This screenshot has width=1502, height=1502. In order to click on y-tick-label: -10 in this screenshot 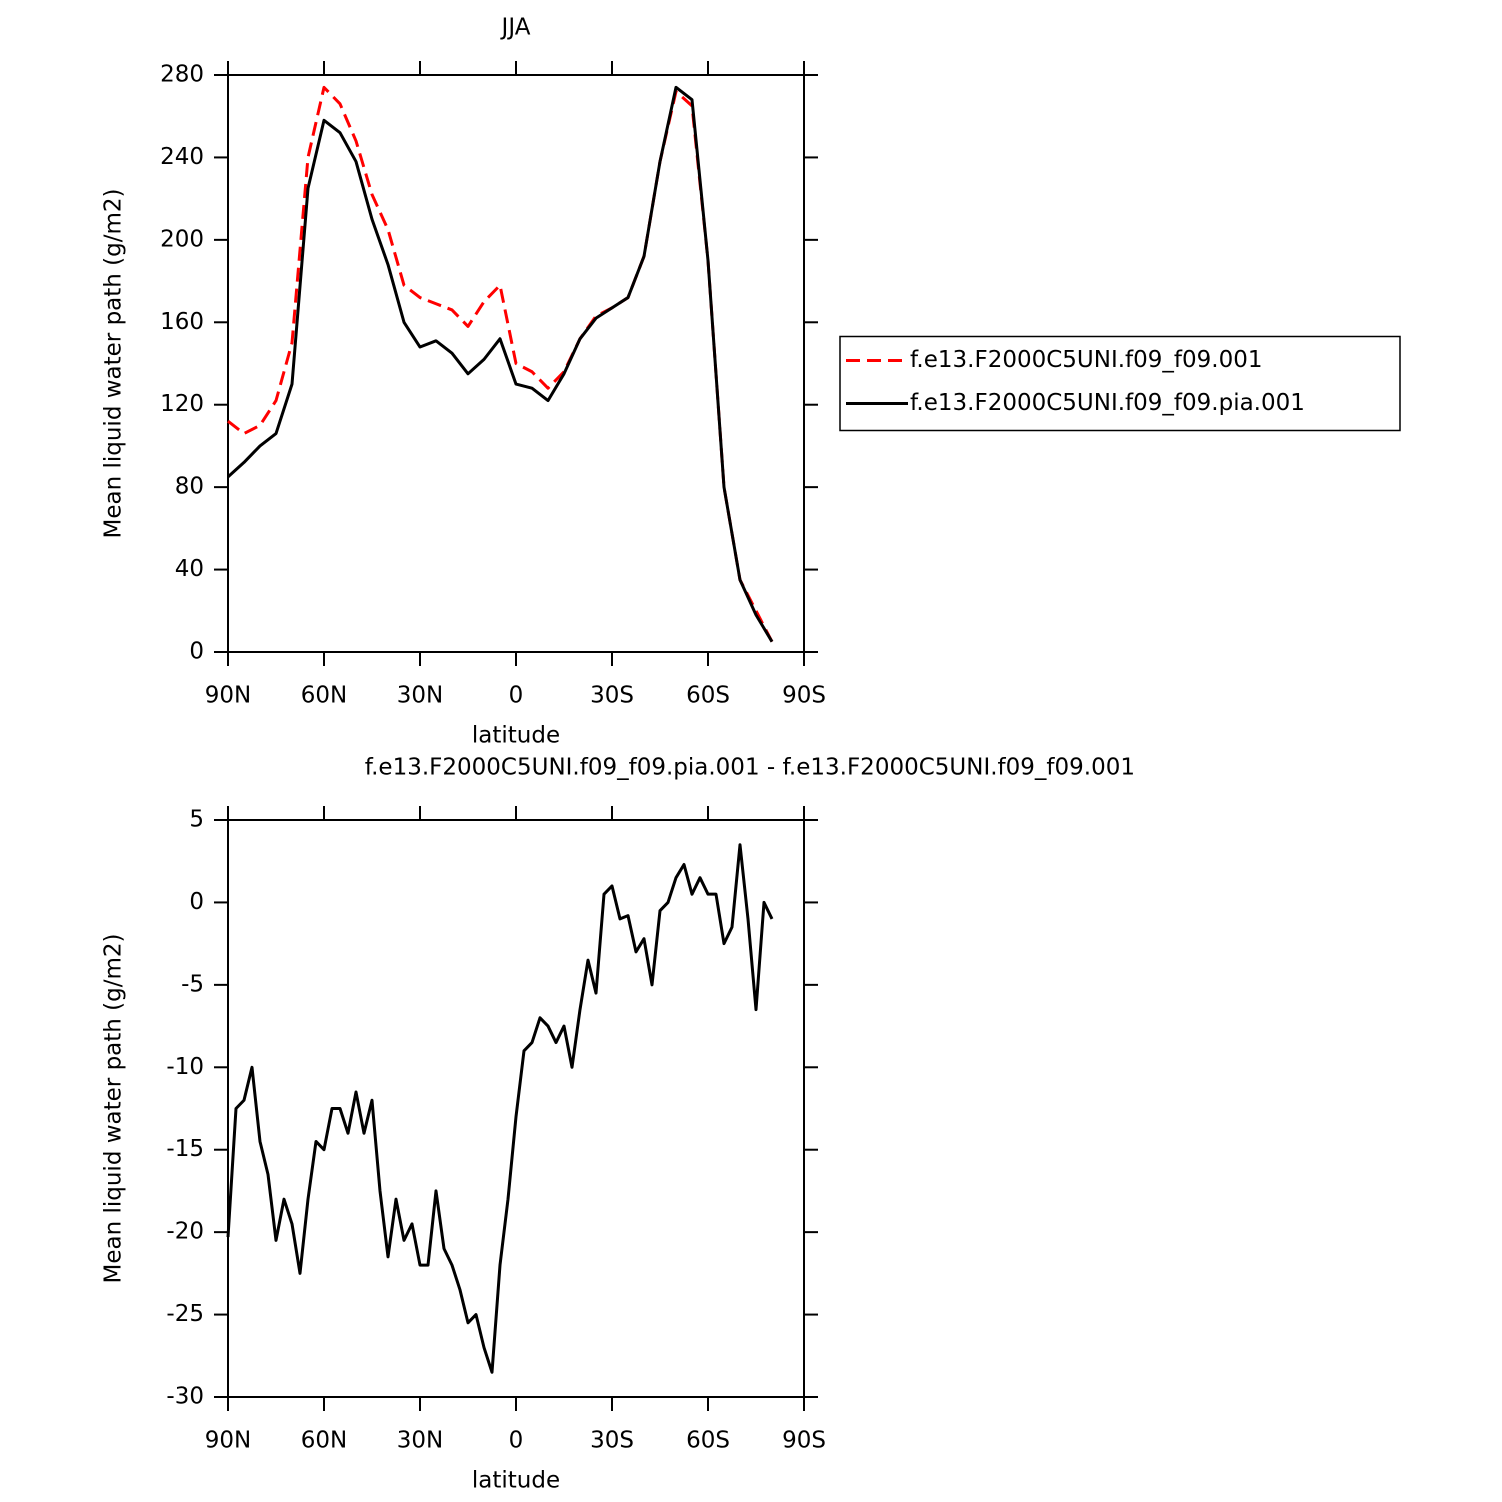, I will do `click(185, 1067)`.